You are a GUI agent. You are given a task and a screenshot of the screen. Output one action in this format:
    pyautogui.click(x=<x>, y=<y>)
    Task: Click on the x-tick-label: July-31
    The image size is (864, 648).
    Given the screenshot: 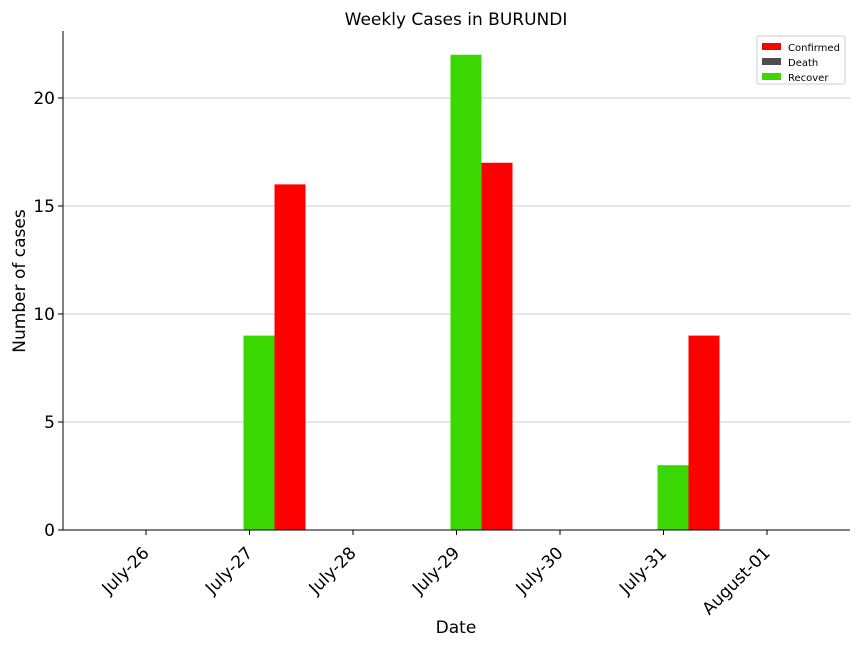 What is the action you would take?
    pyautogui.click(x=643, y=571)
    